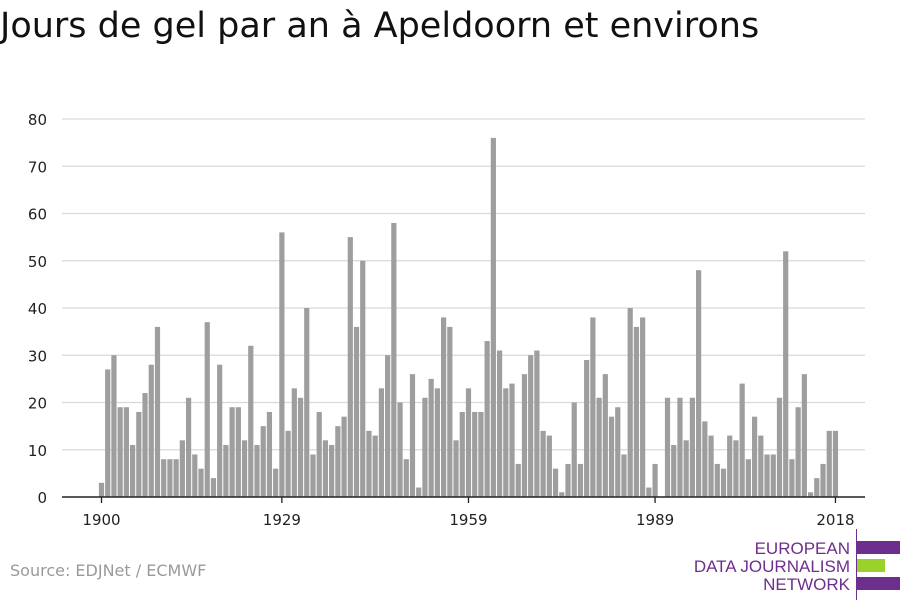 The image size is (900, 600). I want to click on bar-1927, so click(269, 454).